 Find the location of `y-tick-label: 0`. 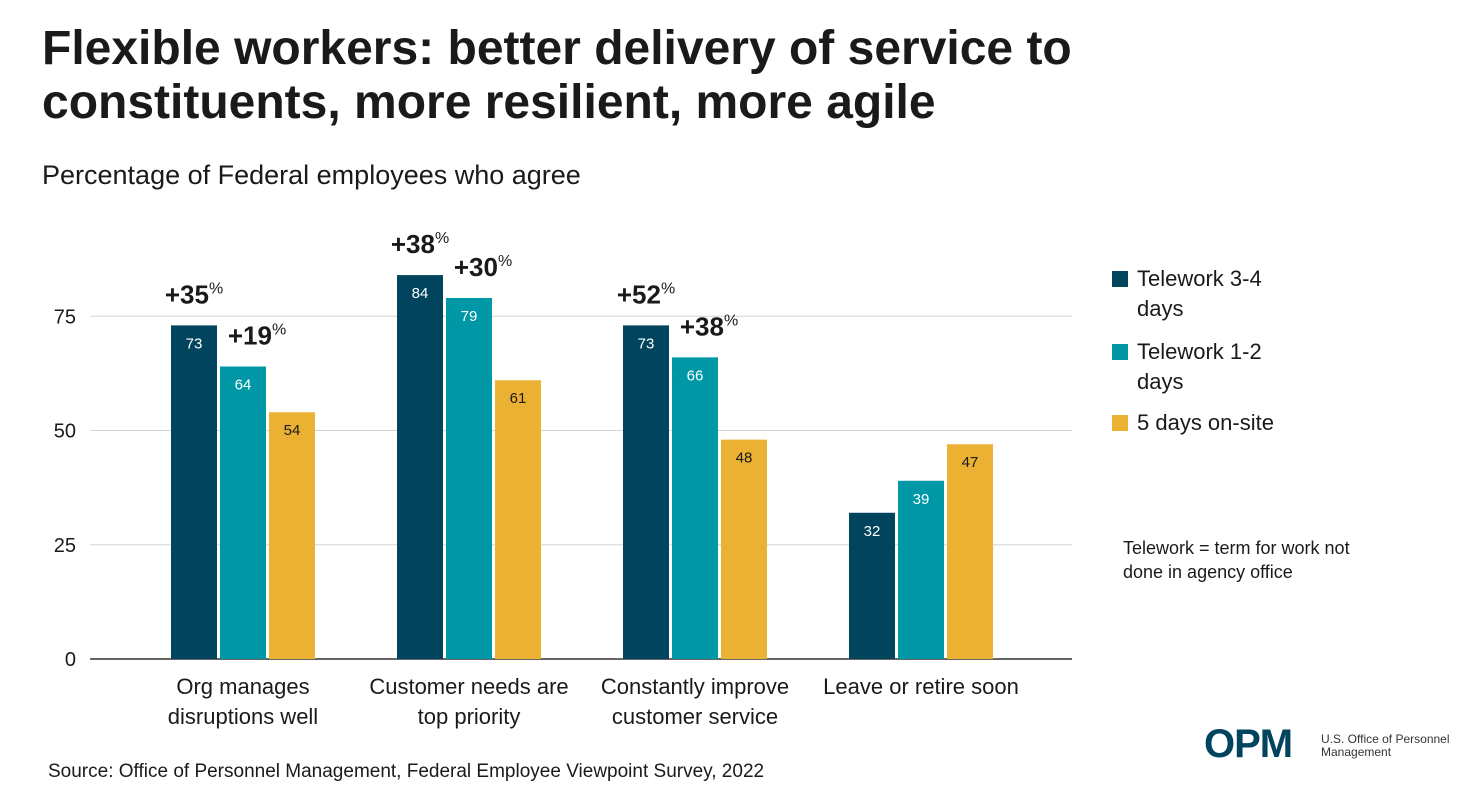

y-tick-label: 0 is located at coordinates (70, 660).